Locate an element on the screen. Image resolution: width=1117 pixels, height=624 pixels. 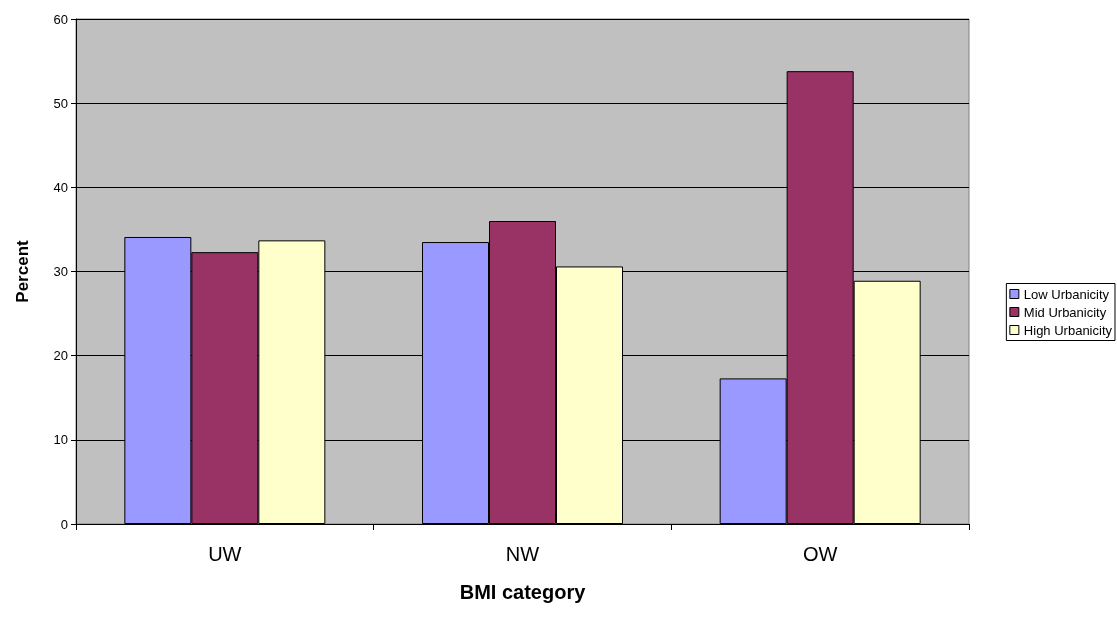
x-tick-label: OW is located at coordinates (820, 554).